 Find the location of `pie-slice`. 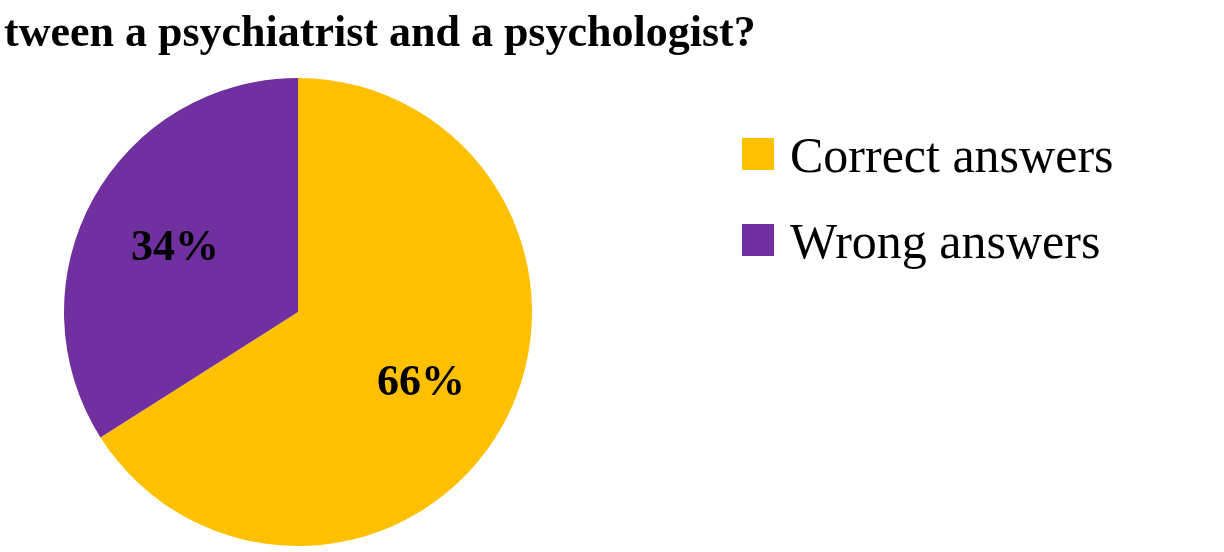

pie-slice is located at coordinates (181, 258).